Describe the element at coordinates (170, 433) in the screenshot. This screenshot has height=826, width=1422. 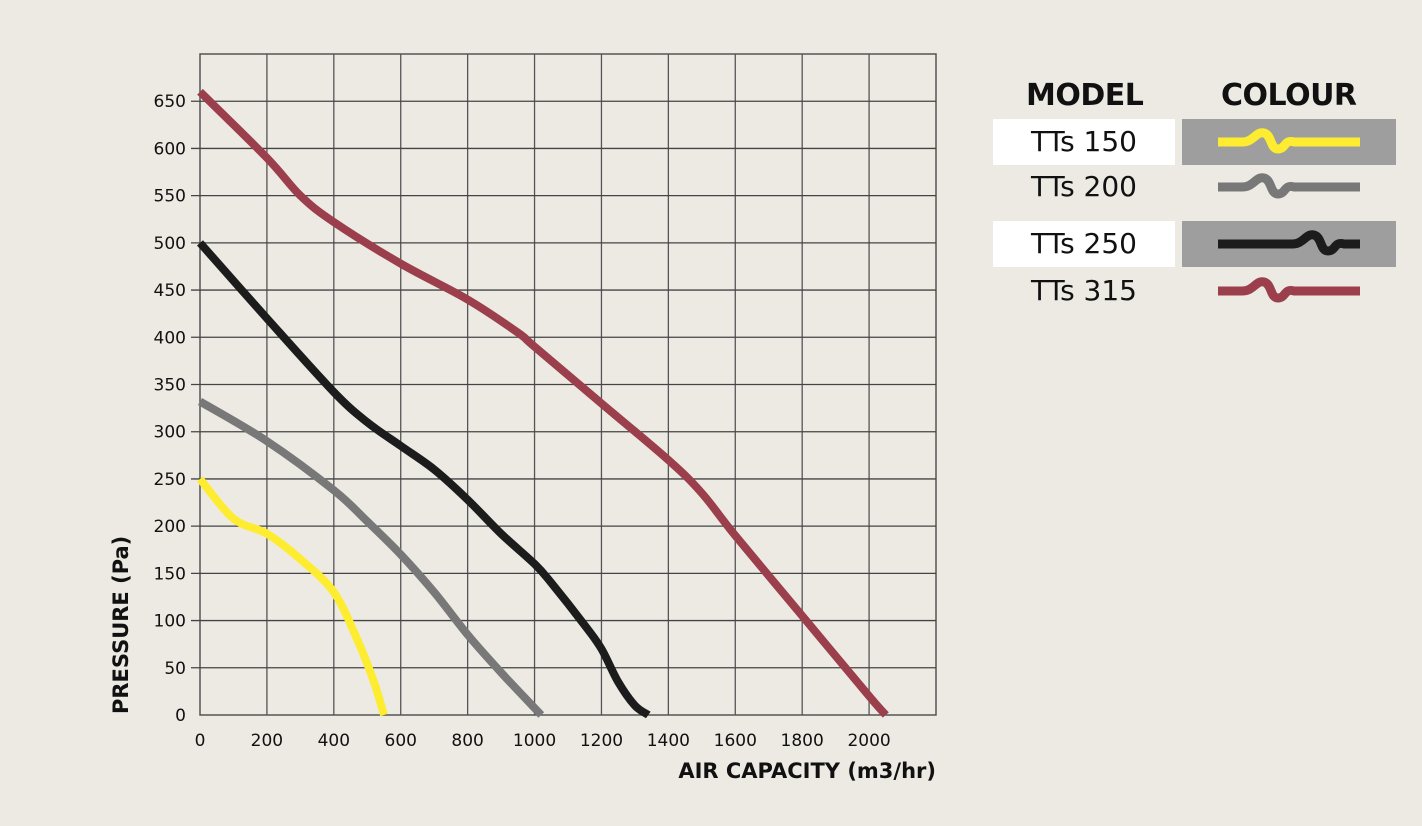
I see `y-tick-label: 300` at that location.